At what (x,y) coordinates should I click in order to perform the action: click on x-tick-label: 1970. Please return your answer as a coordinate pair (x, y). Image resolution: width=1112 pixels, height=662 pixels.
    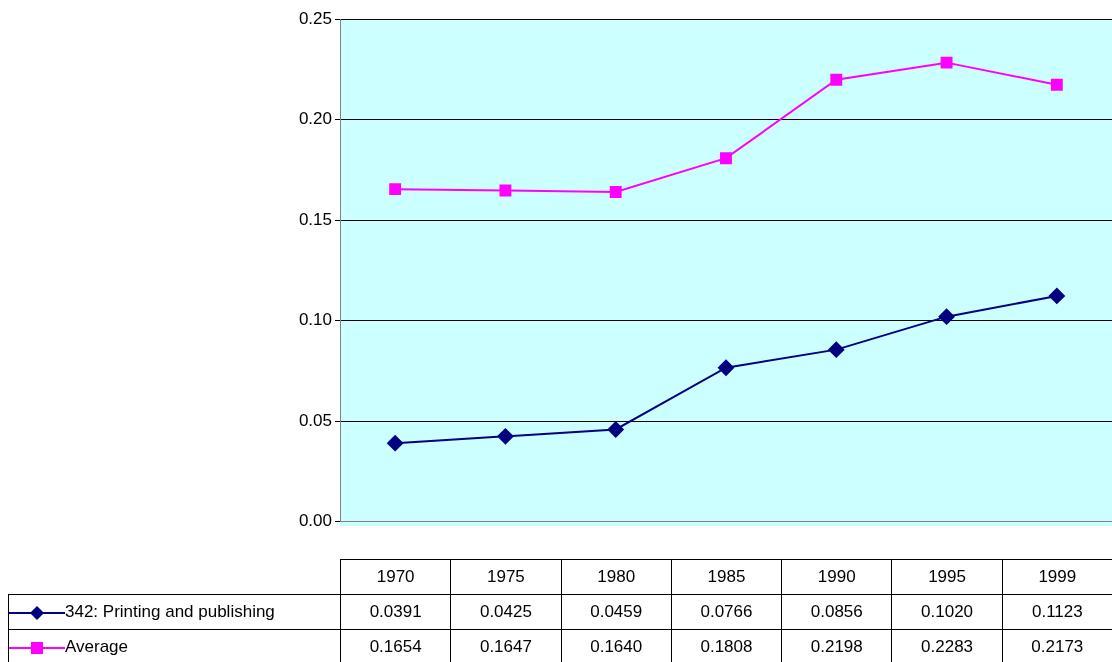
    Looking at the image, I should click on (395, 577).